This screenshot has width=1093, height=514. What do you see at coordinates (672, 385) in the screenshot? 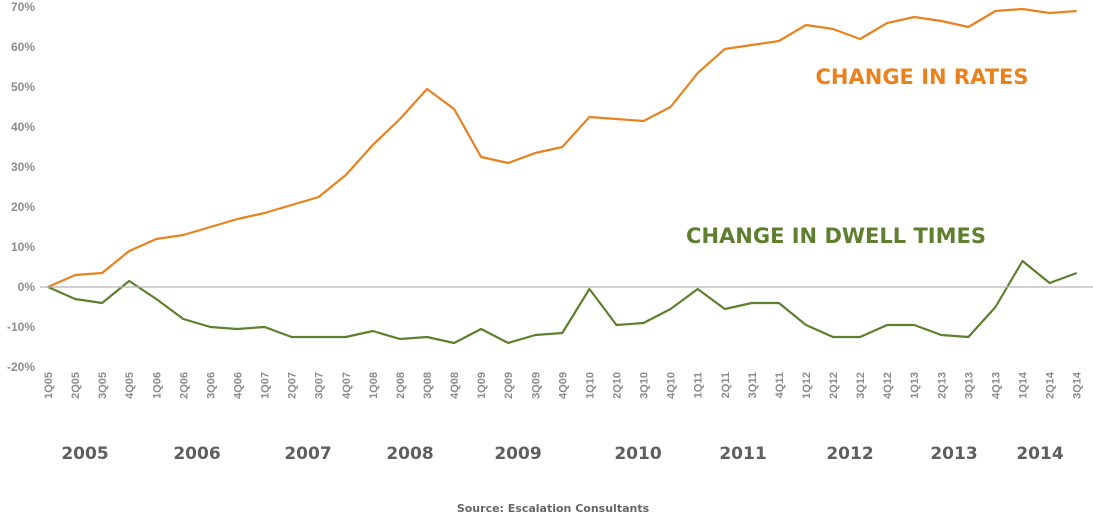
I see `x-tick-label: 4Q10` at bounding box center [672, 385].